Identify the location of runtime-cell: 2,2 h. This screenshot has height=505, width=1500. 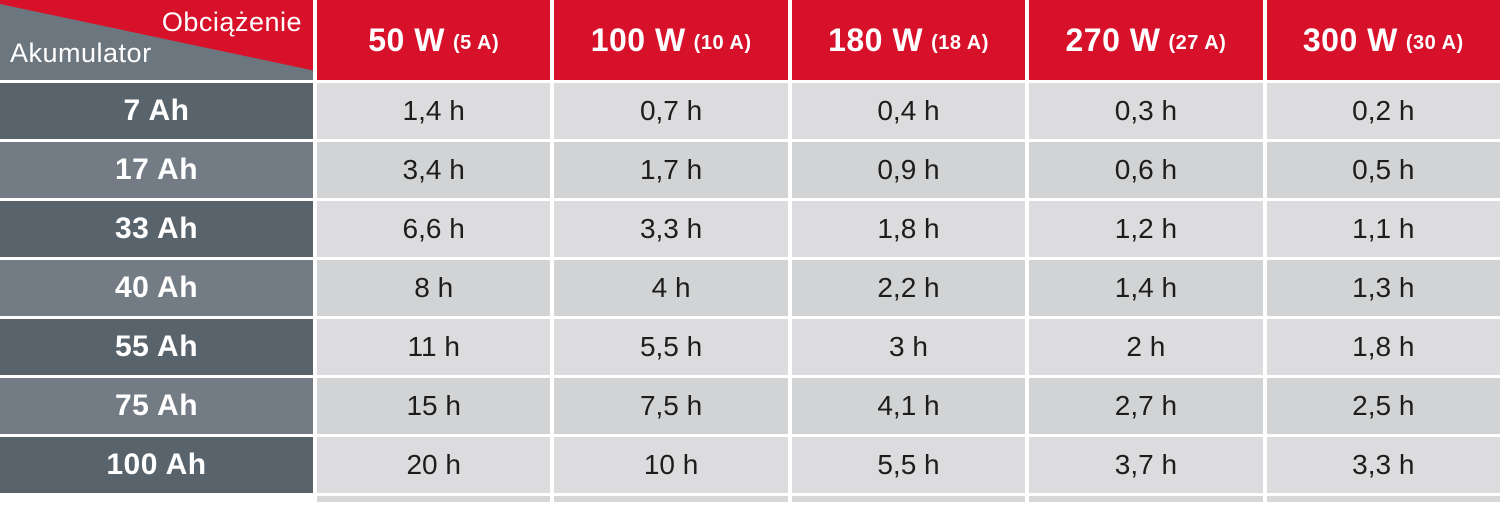
(908, 288).